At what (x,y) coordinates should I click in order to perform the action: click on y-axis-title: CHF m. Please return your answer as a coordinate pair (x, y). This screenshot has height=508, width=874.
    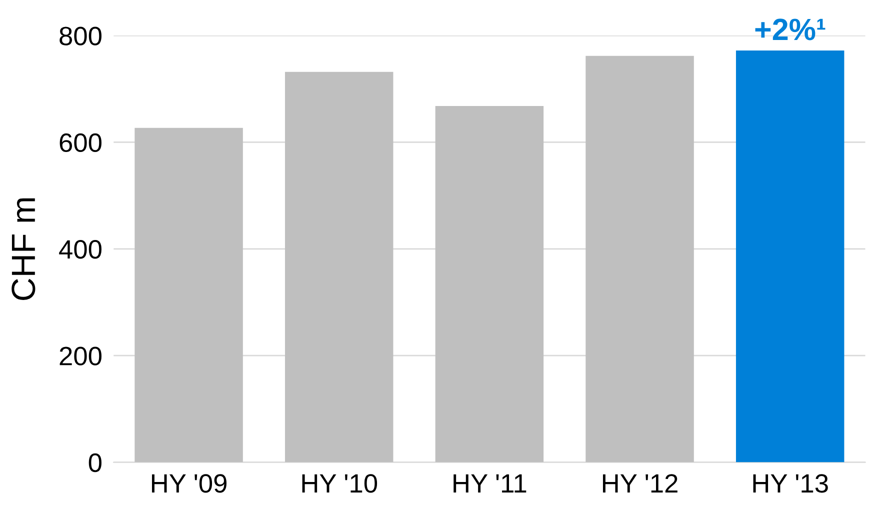
    Looking at the image, I should click on (24, 249).